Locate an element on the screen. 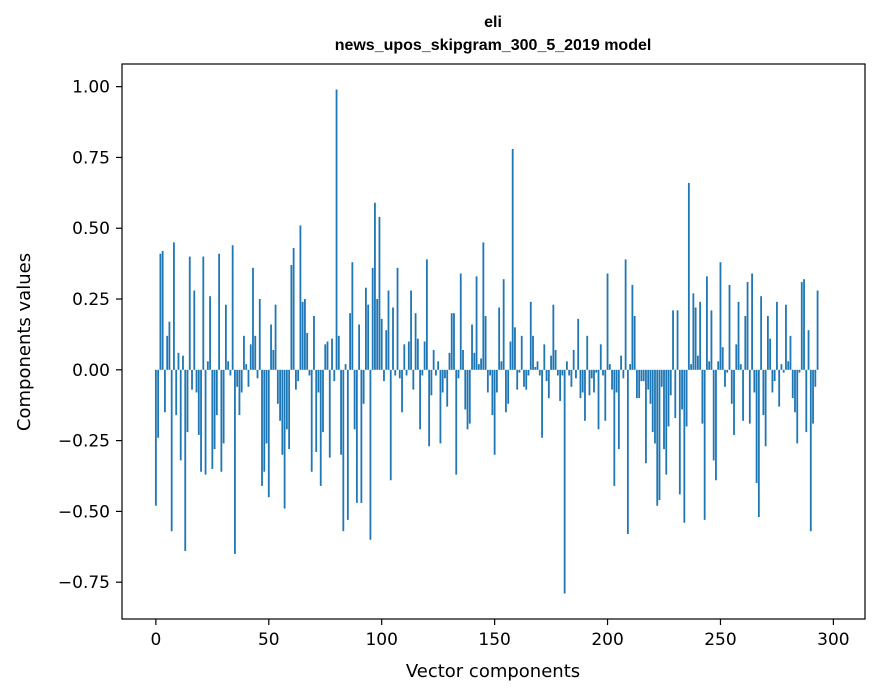 Image resolution: width=880 pixels, height=696 pixels. y-tick-label: 0.75 is located at coordinates (91, 158).